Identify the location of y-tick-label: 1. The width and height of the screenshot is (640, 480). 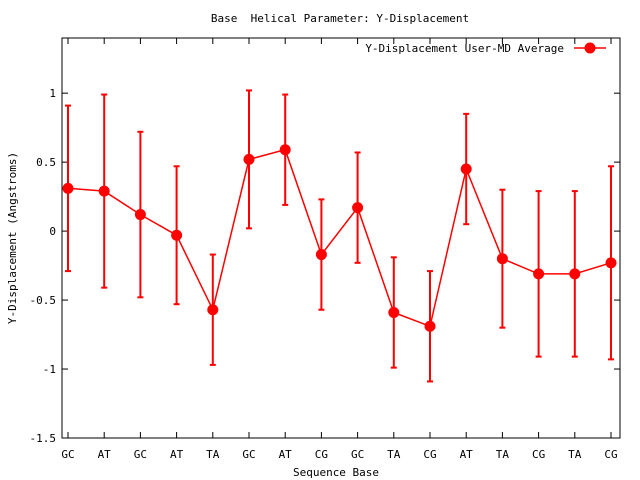
(52, 93).